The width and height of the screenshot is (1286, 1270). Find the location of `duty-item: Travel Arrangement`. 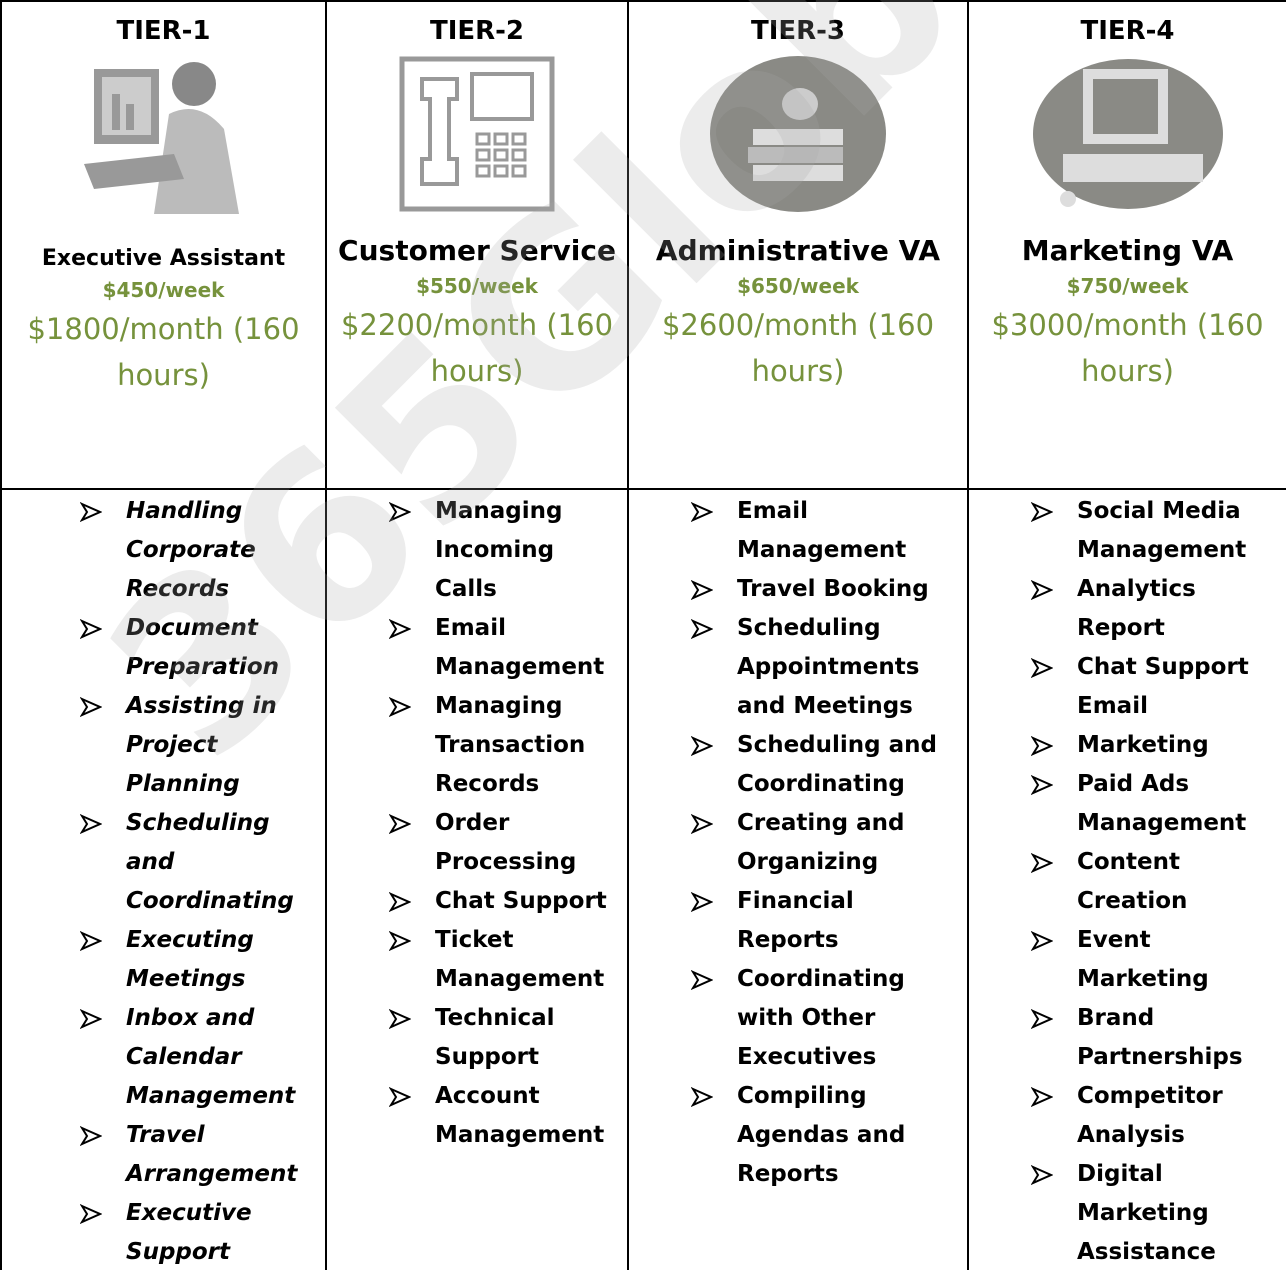

duty-item: Travel Arrangement is located at coordinates (197, 1155).